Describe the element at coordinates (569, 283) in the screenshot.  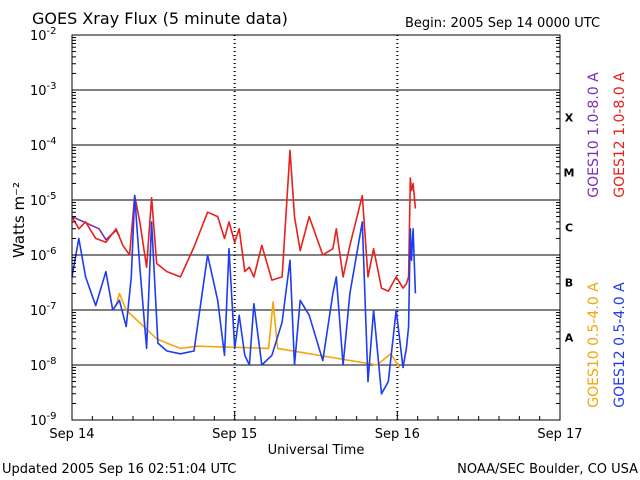
I see `flare-class-label: B` at that location.